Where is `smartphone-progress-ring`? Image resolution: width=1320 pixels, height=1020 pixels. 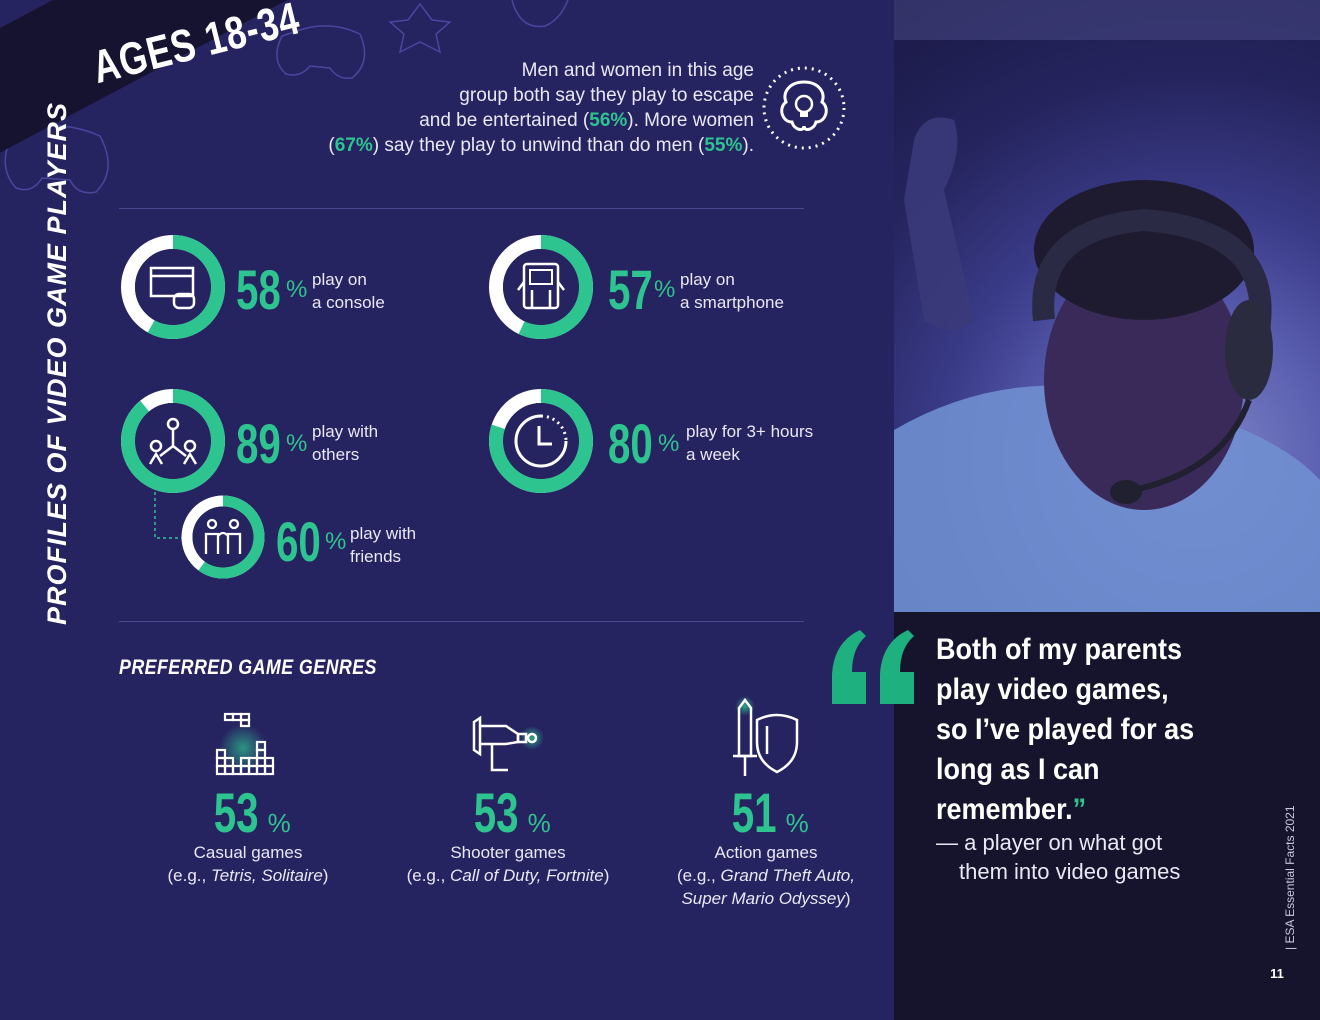 smartphone-progress-ring is located at coordinates (541, 287).